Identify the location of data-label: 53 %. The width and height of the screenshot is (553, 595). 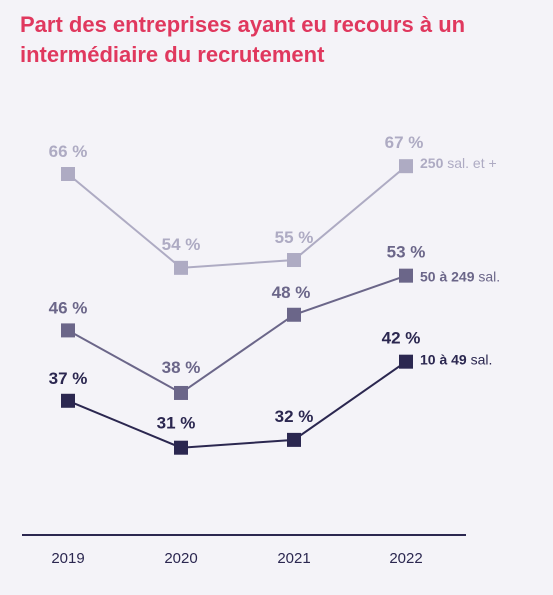
(406, 252).